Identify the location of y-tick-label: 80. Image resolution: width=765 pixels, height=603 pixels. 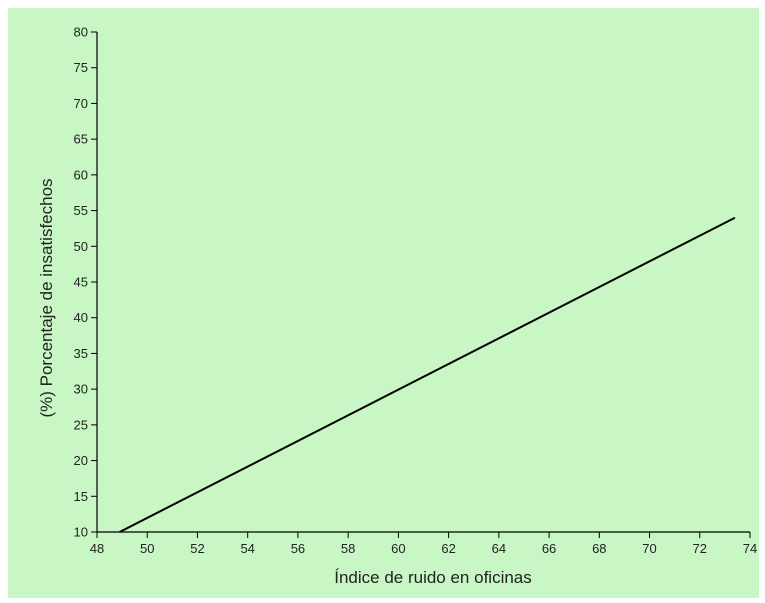
(81, 32).